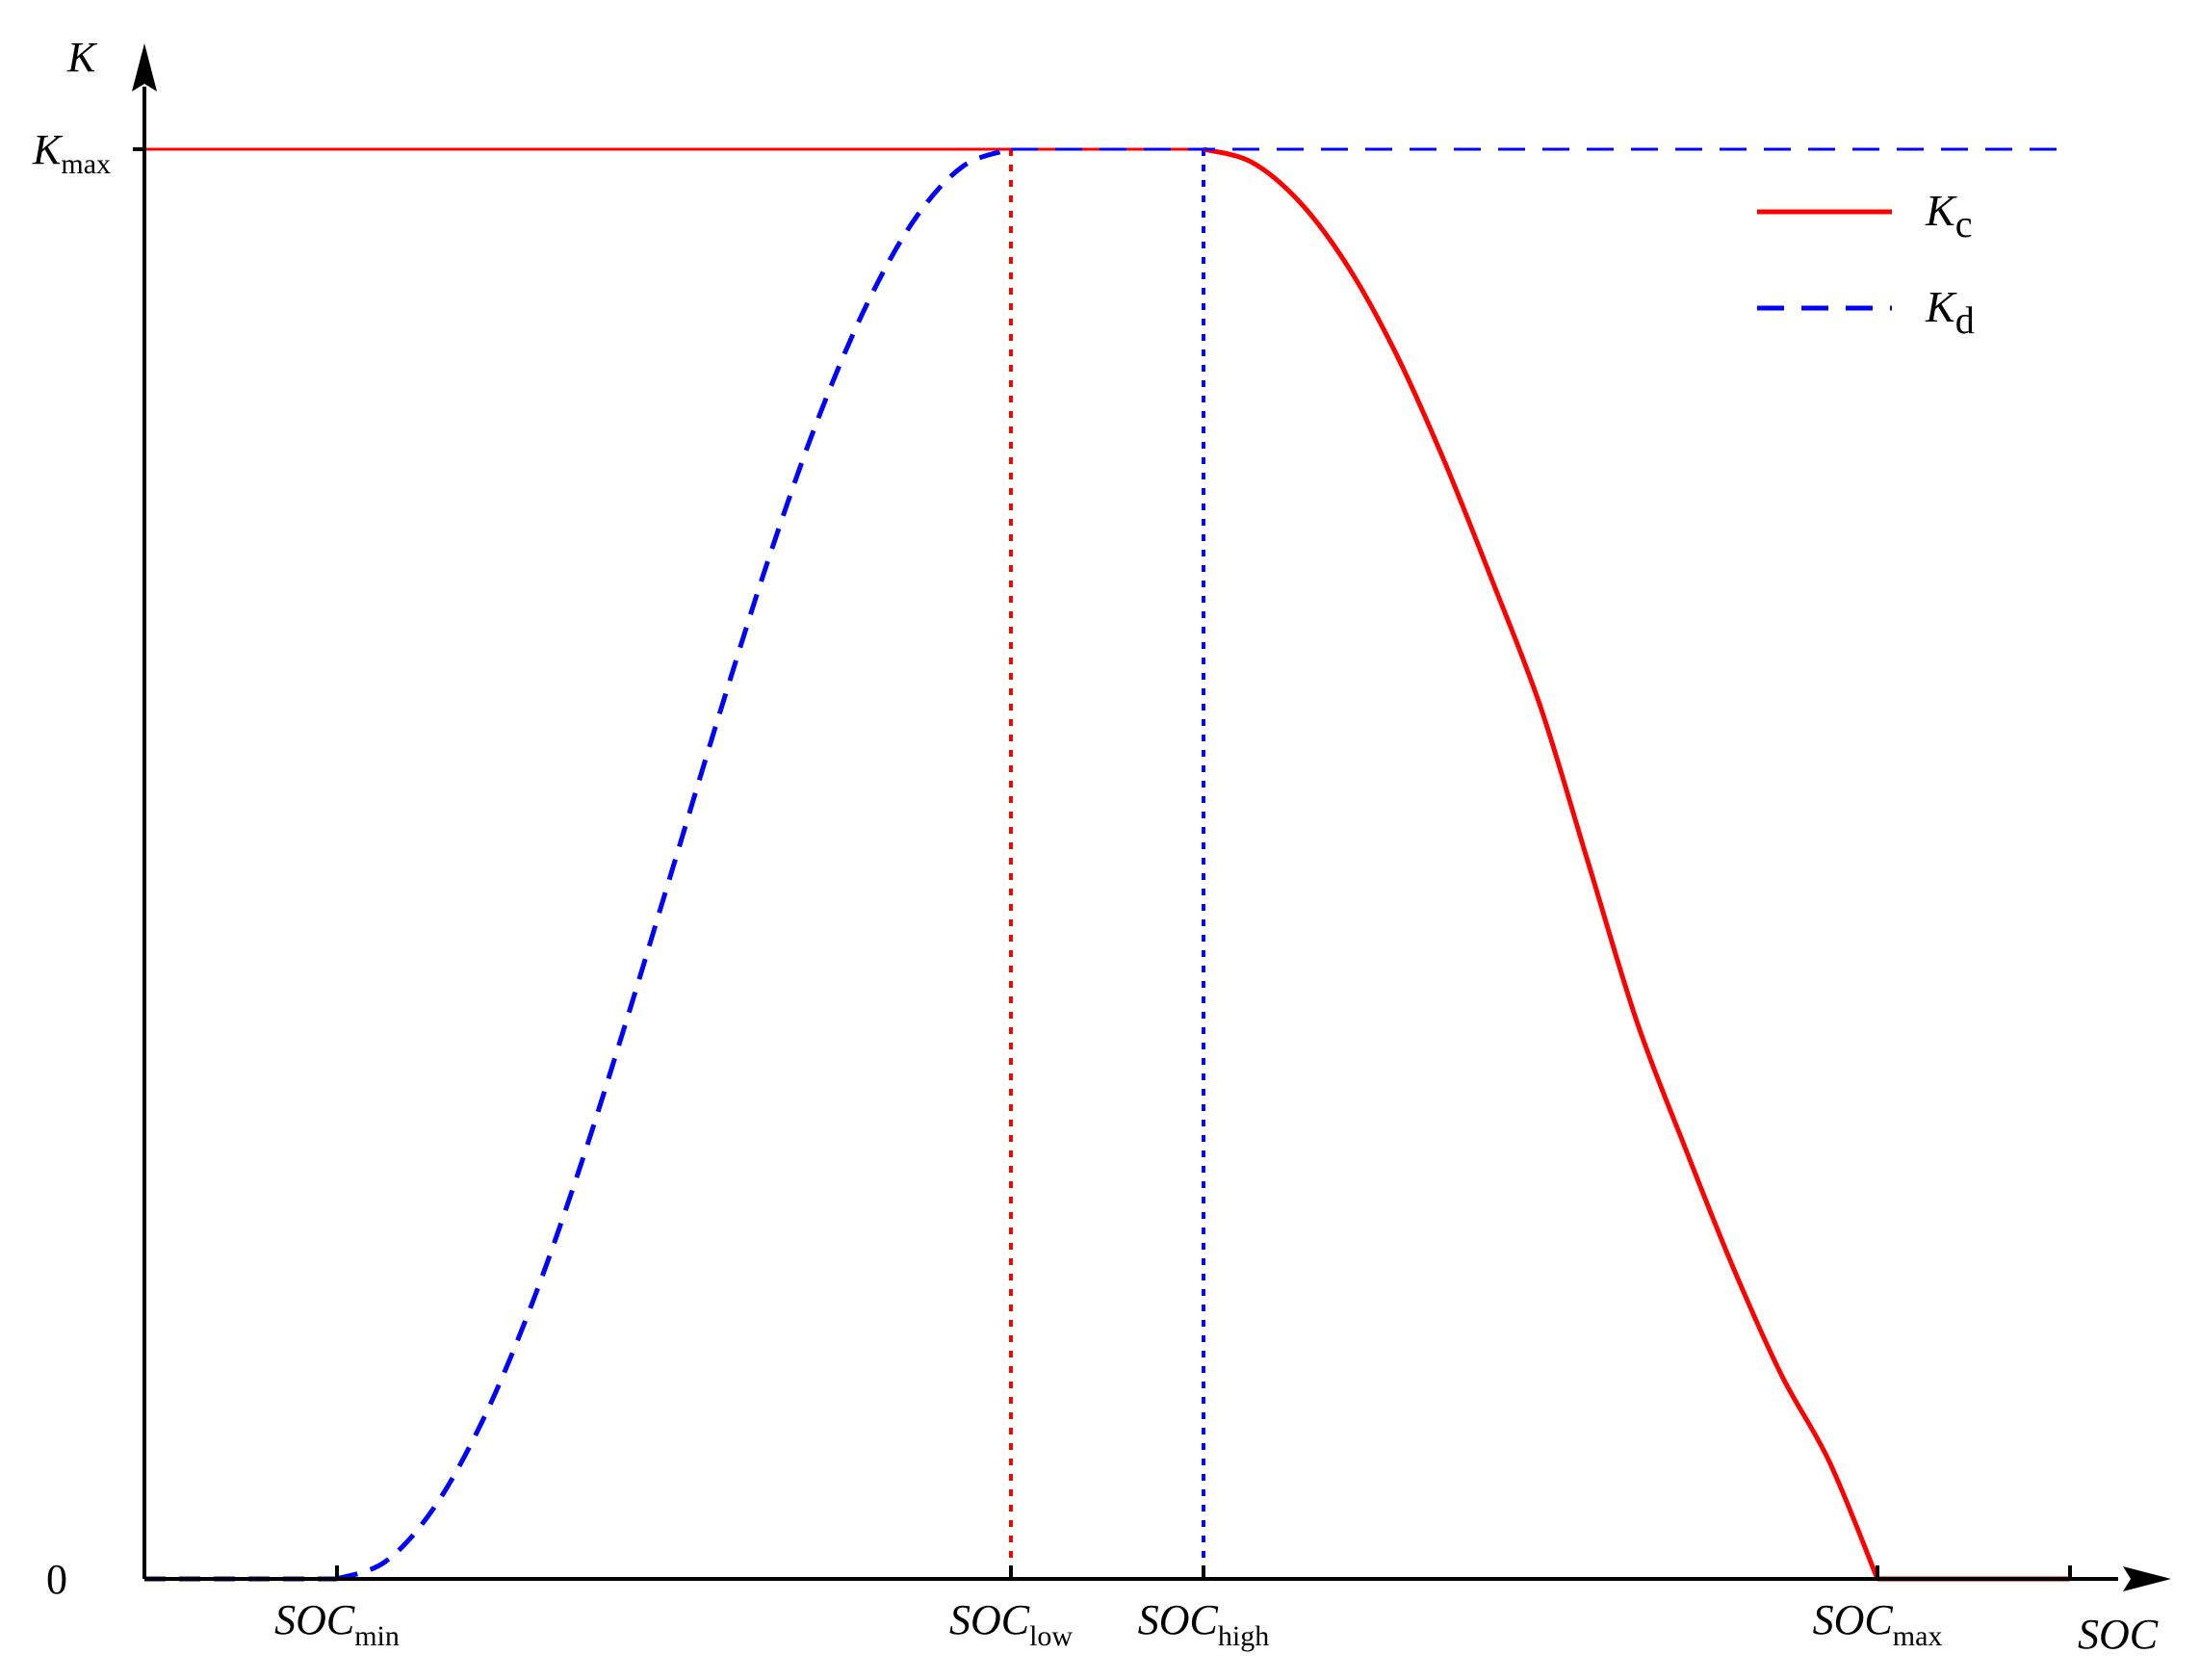 Image resolution: width=2200 pixels, height=1680 pixels. What do you see at coordinates (56, 1580) in the screenshot?
I see `y-tick-label-1: 0` at bounding box center [56, 1580].